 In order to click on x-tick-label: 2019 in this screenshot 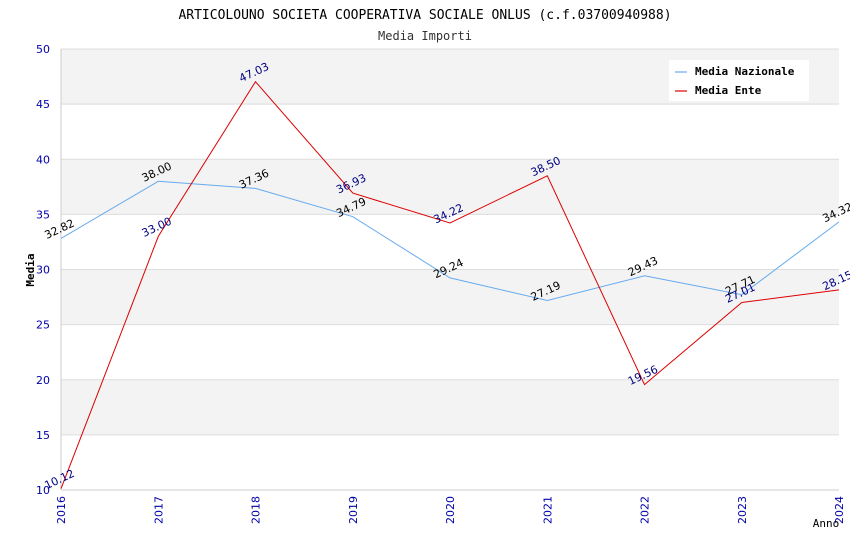, I will do `click(353, 510)`.